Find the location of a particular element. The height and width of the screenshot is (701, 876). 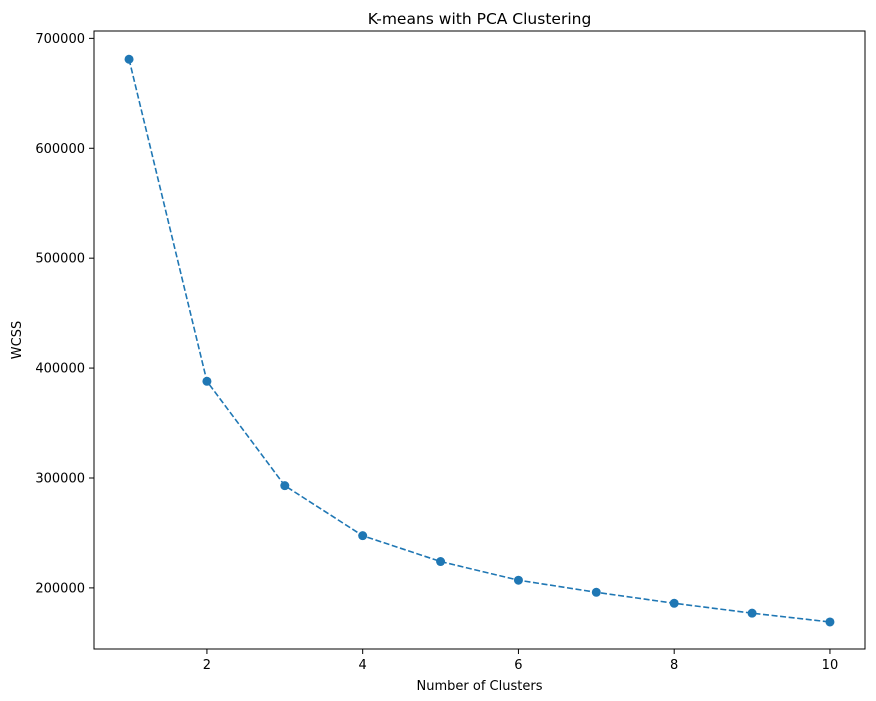

y-axis-label: WCSS is located at coordinates (17, 340).